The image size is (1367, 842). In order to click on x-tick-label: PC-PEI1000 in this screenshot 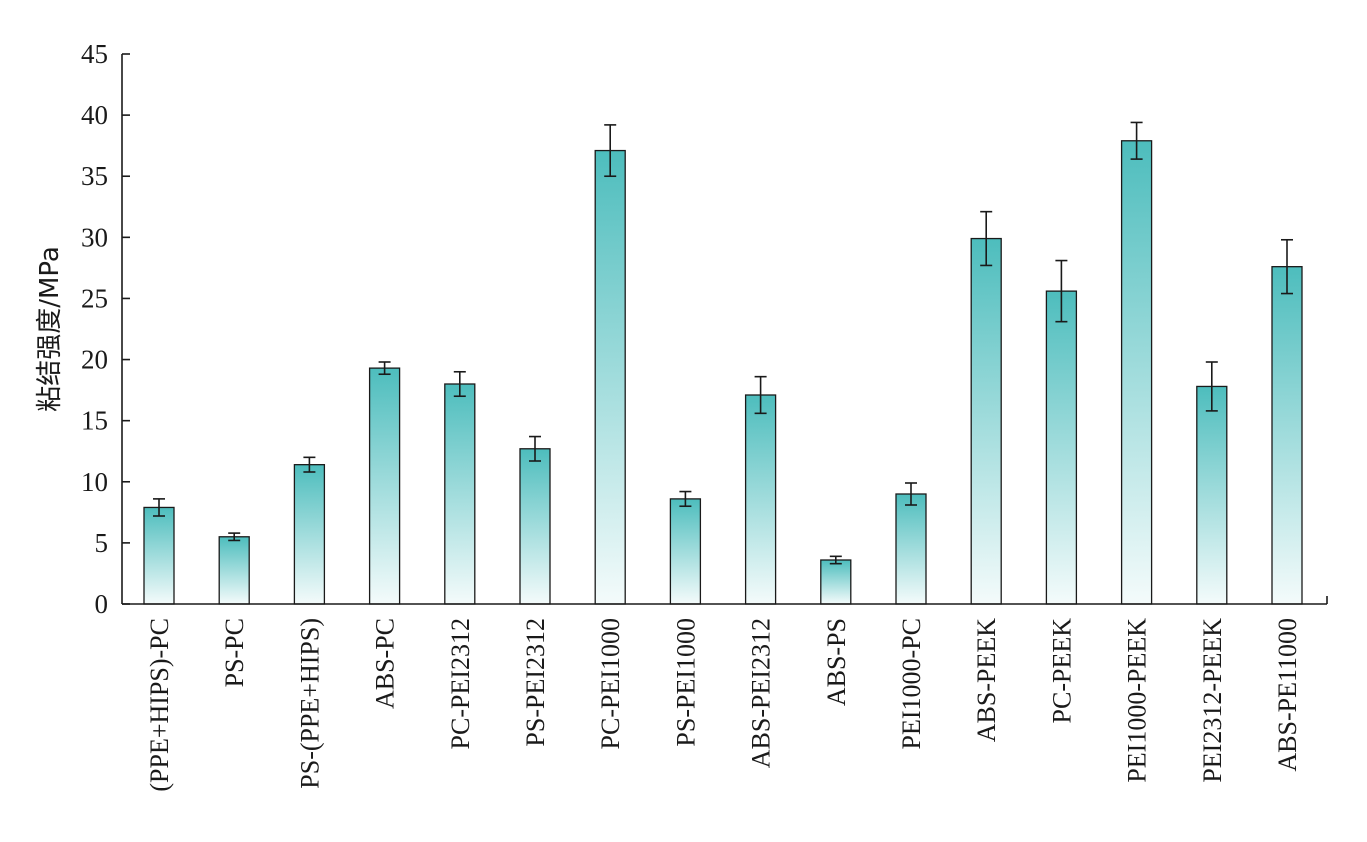, I will do `click(610, 683)`.